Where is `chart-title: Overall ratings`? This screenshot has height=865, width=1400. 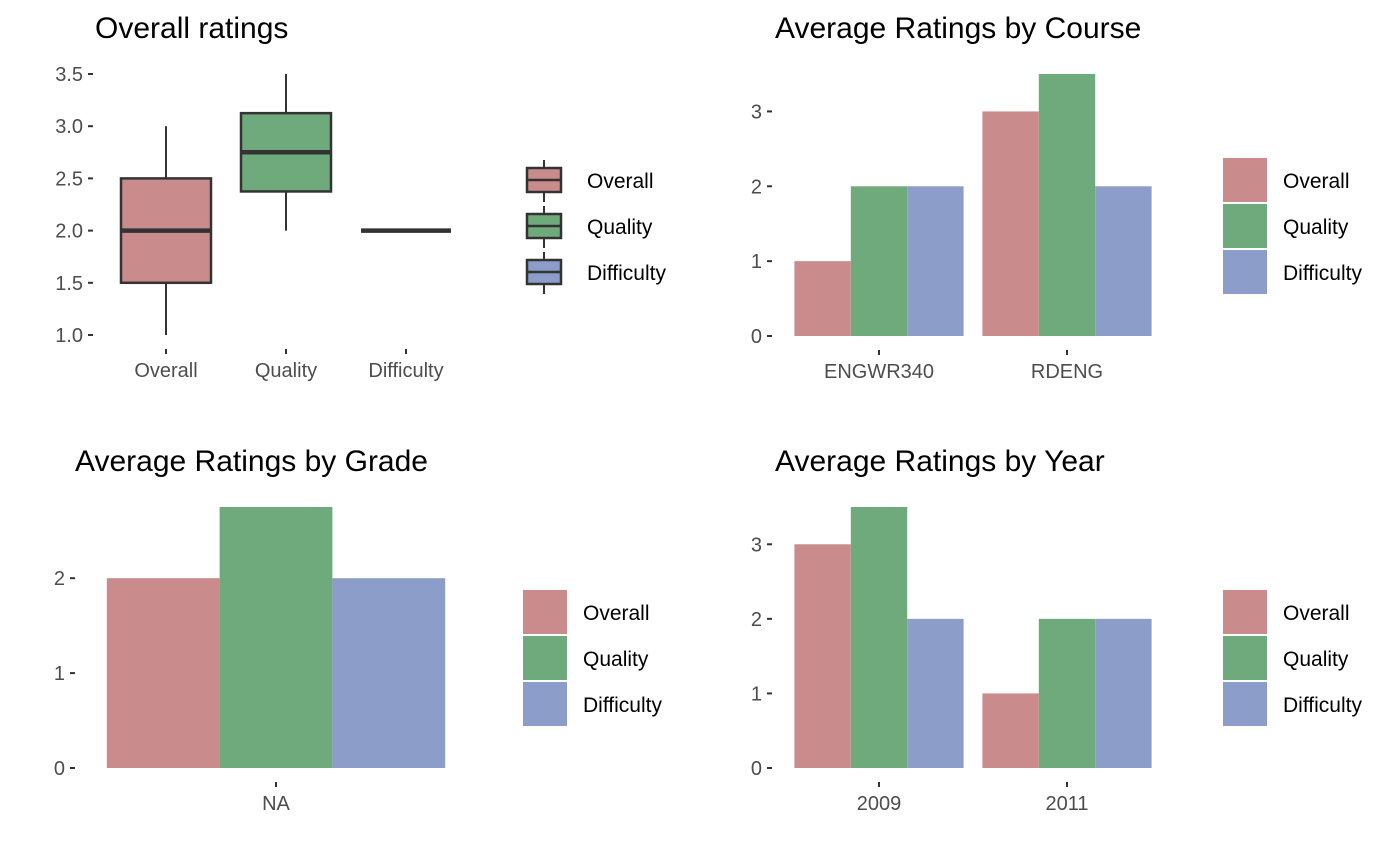 chart-title: Overall ratings is located at coordinates (191, 28).